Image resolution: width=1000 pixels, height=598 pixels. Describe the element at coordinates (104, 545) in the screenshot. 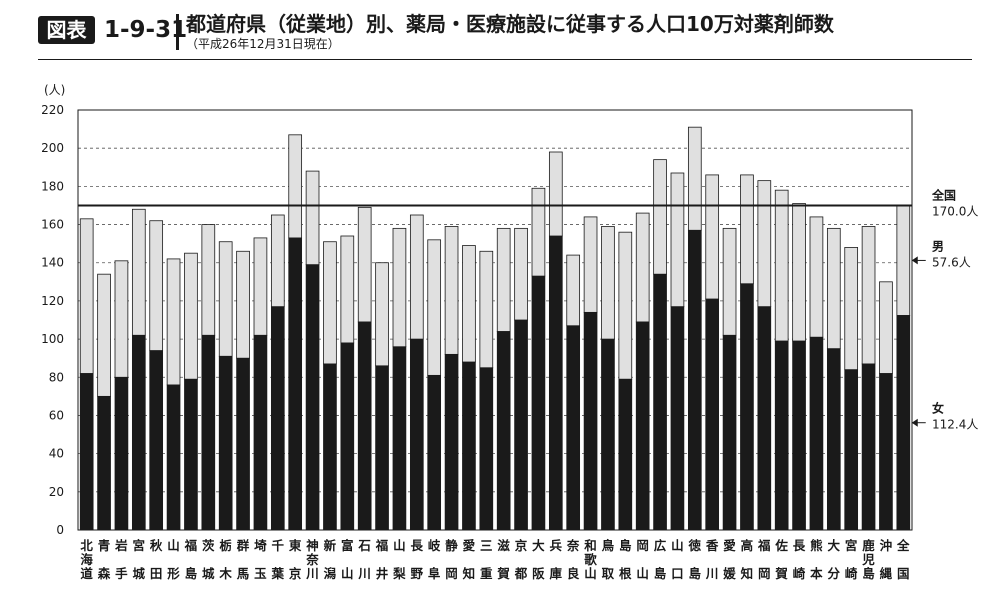

I see `x-tick-label: 青` at that location.